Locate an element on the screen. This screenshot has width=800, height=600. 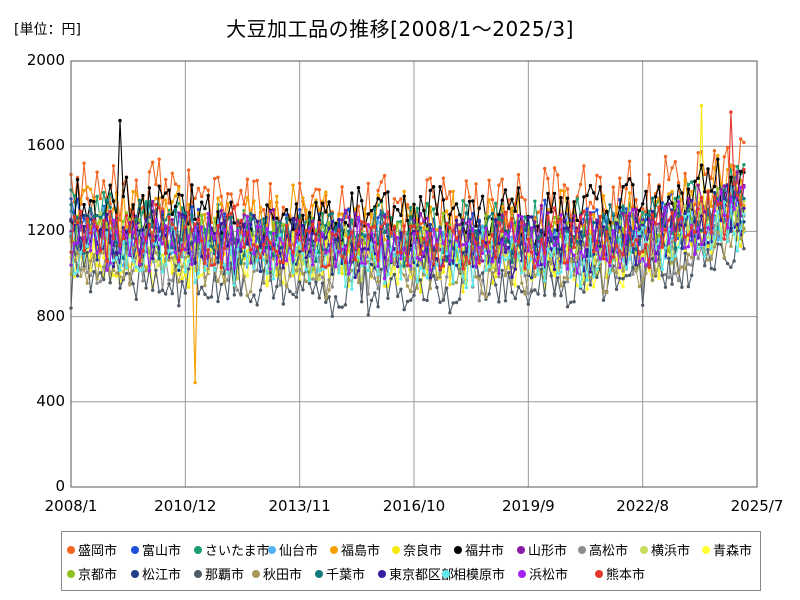
legend-label: 相模原市 is located at coordinates (479, 575).